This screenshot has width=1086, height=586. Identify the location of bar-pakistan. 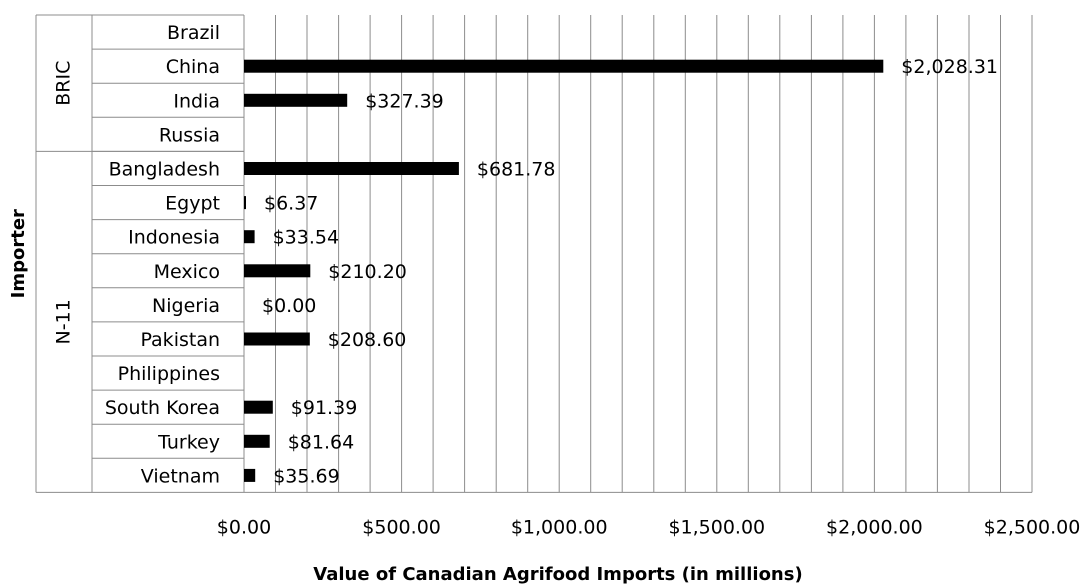
(277, 339).